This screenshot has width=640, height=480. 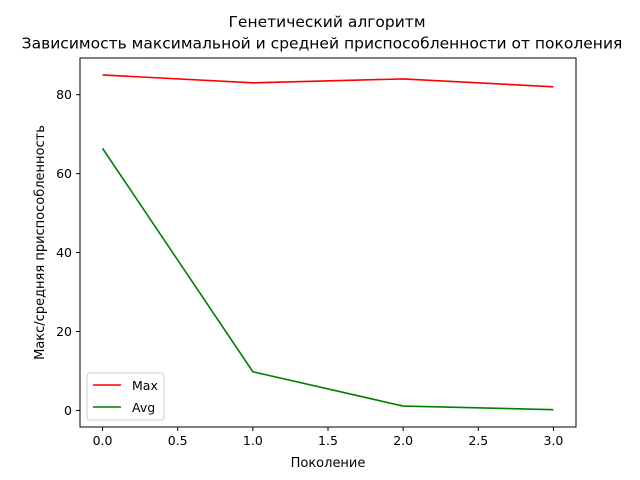 I want to click on x-tick-label: 2.5, so click(x=478, y=440).